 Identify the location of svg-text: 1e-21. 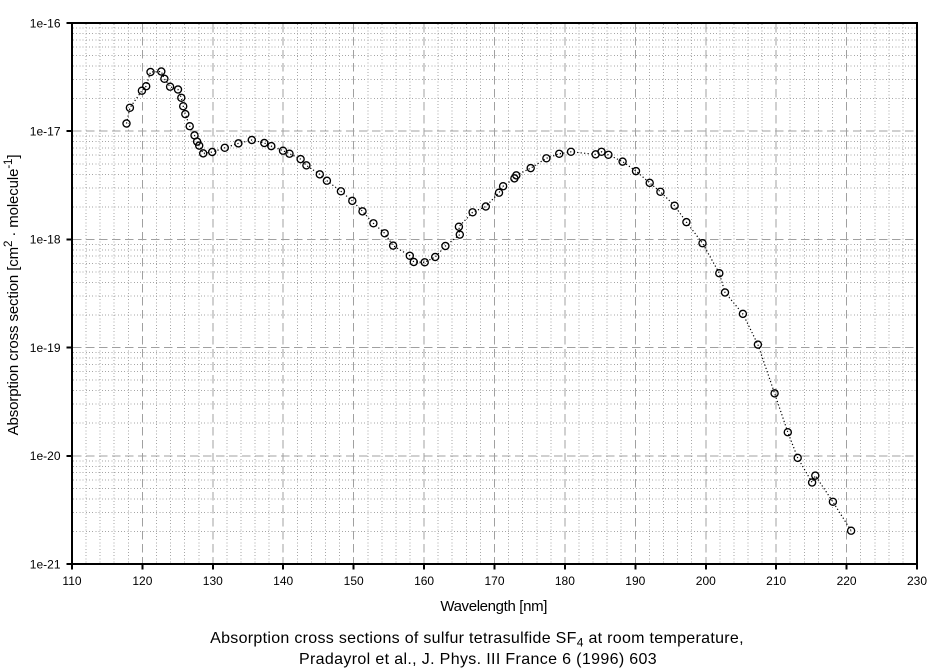
(45, 564).